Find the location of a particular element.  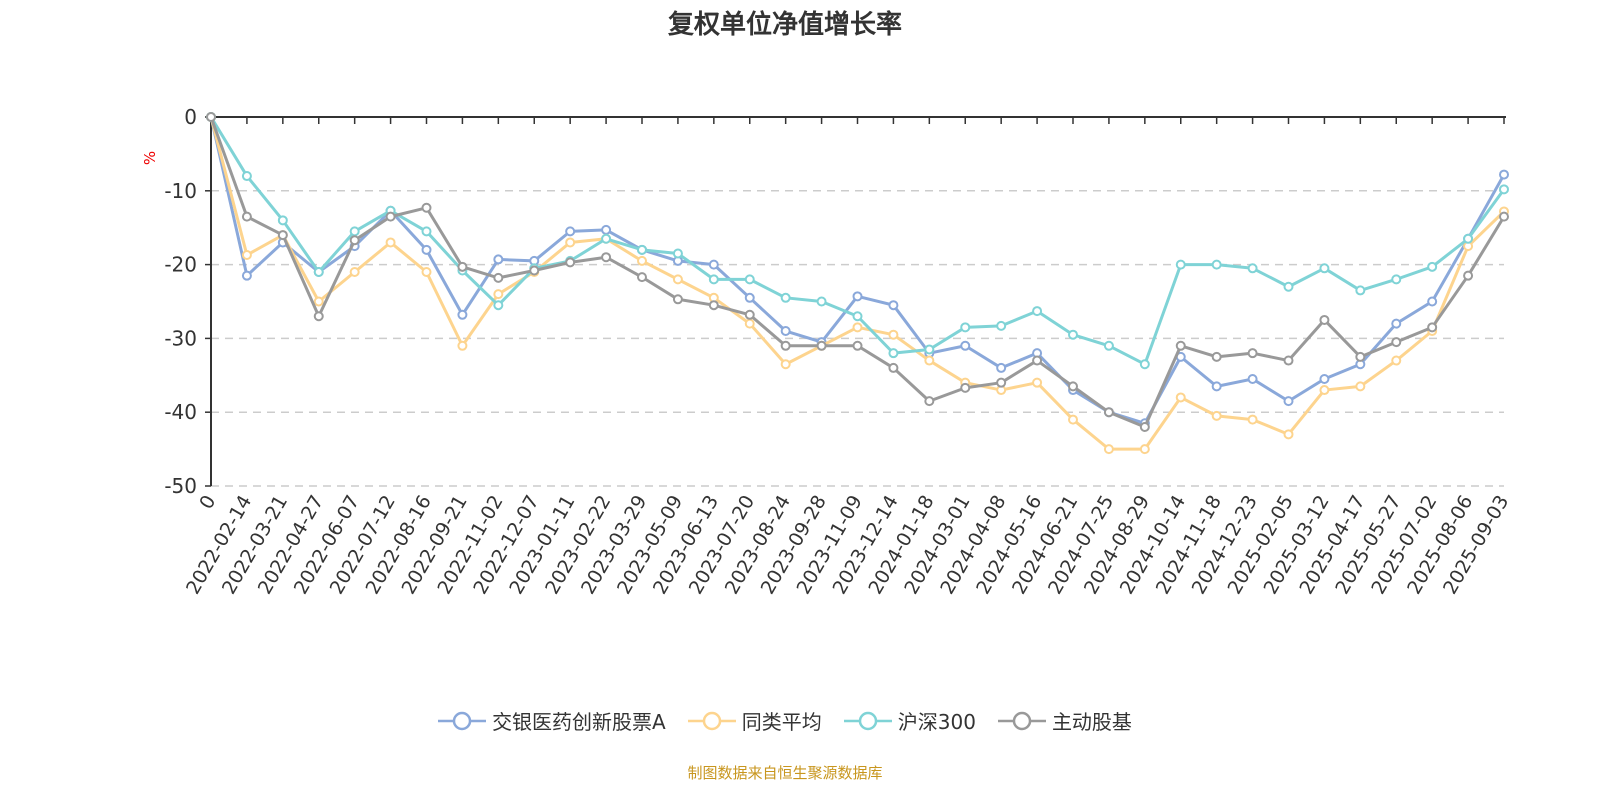

legend-item: 主动股基 is located at coordinates (1064, 720).